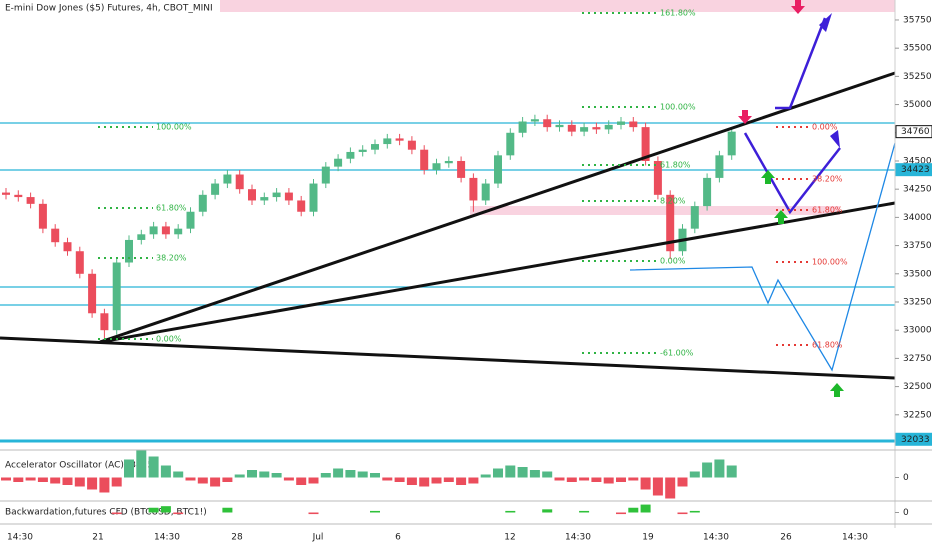 This screenshot has width=932, height=550. What do you see at coordinates (578, 538) in the screenshot?
I see `x-tick-label: 14:30` at bounding box center [578, 538].